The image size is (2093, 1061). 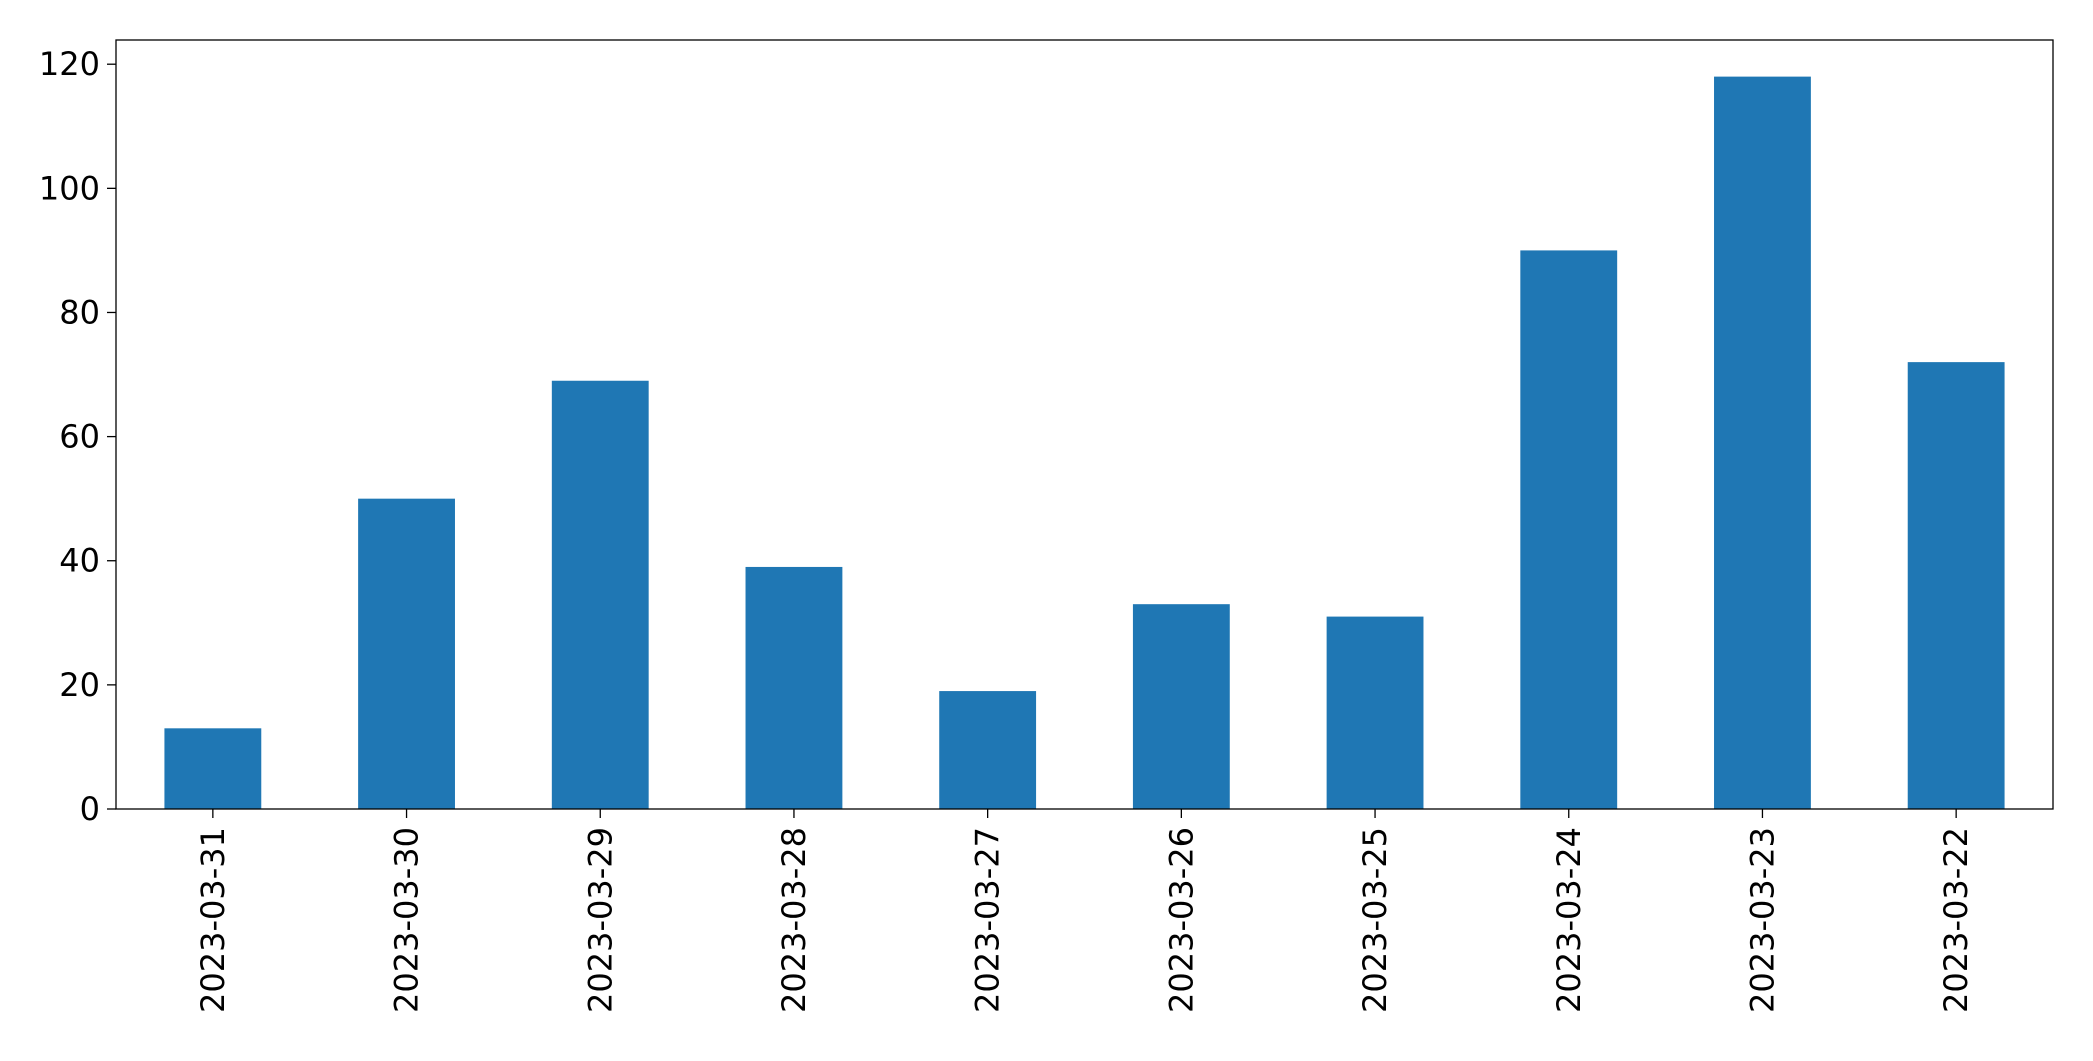 What do you see at coordinates (69, 64) in the screenshot?
I see `y-tick-label: 120` at bounding box center [69, 64].